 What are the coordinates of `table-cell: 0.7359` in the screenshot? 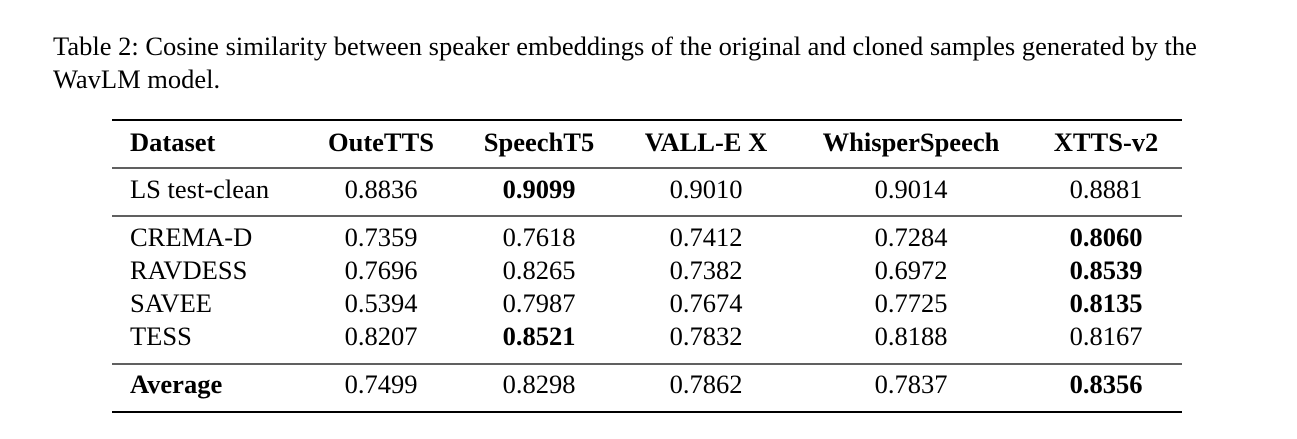 It's located at (381, 237).